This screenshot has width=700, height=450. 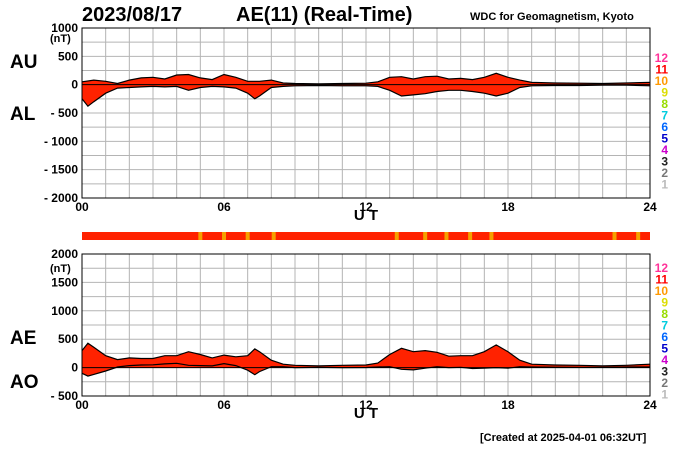 I want to click on area-al, so click(x=366, y=95).